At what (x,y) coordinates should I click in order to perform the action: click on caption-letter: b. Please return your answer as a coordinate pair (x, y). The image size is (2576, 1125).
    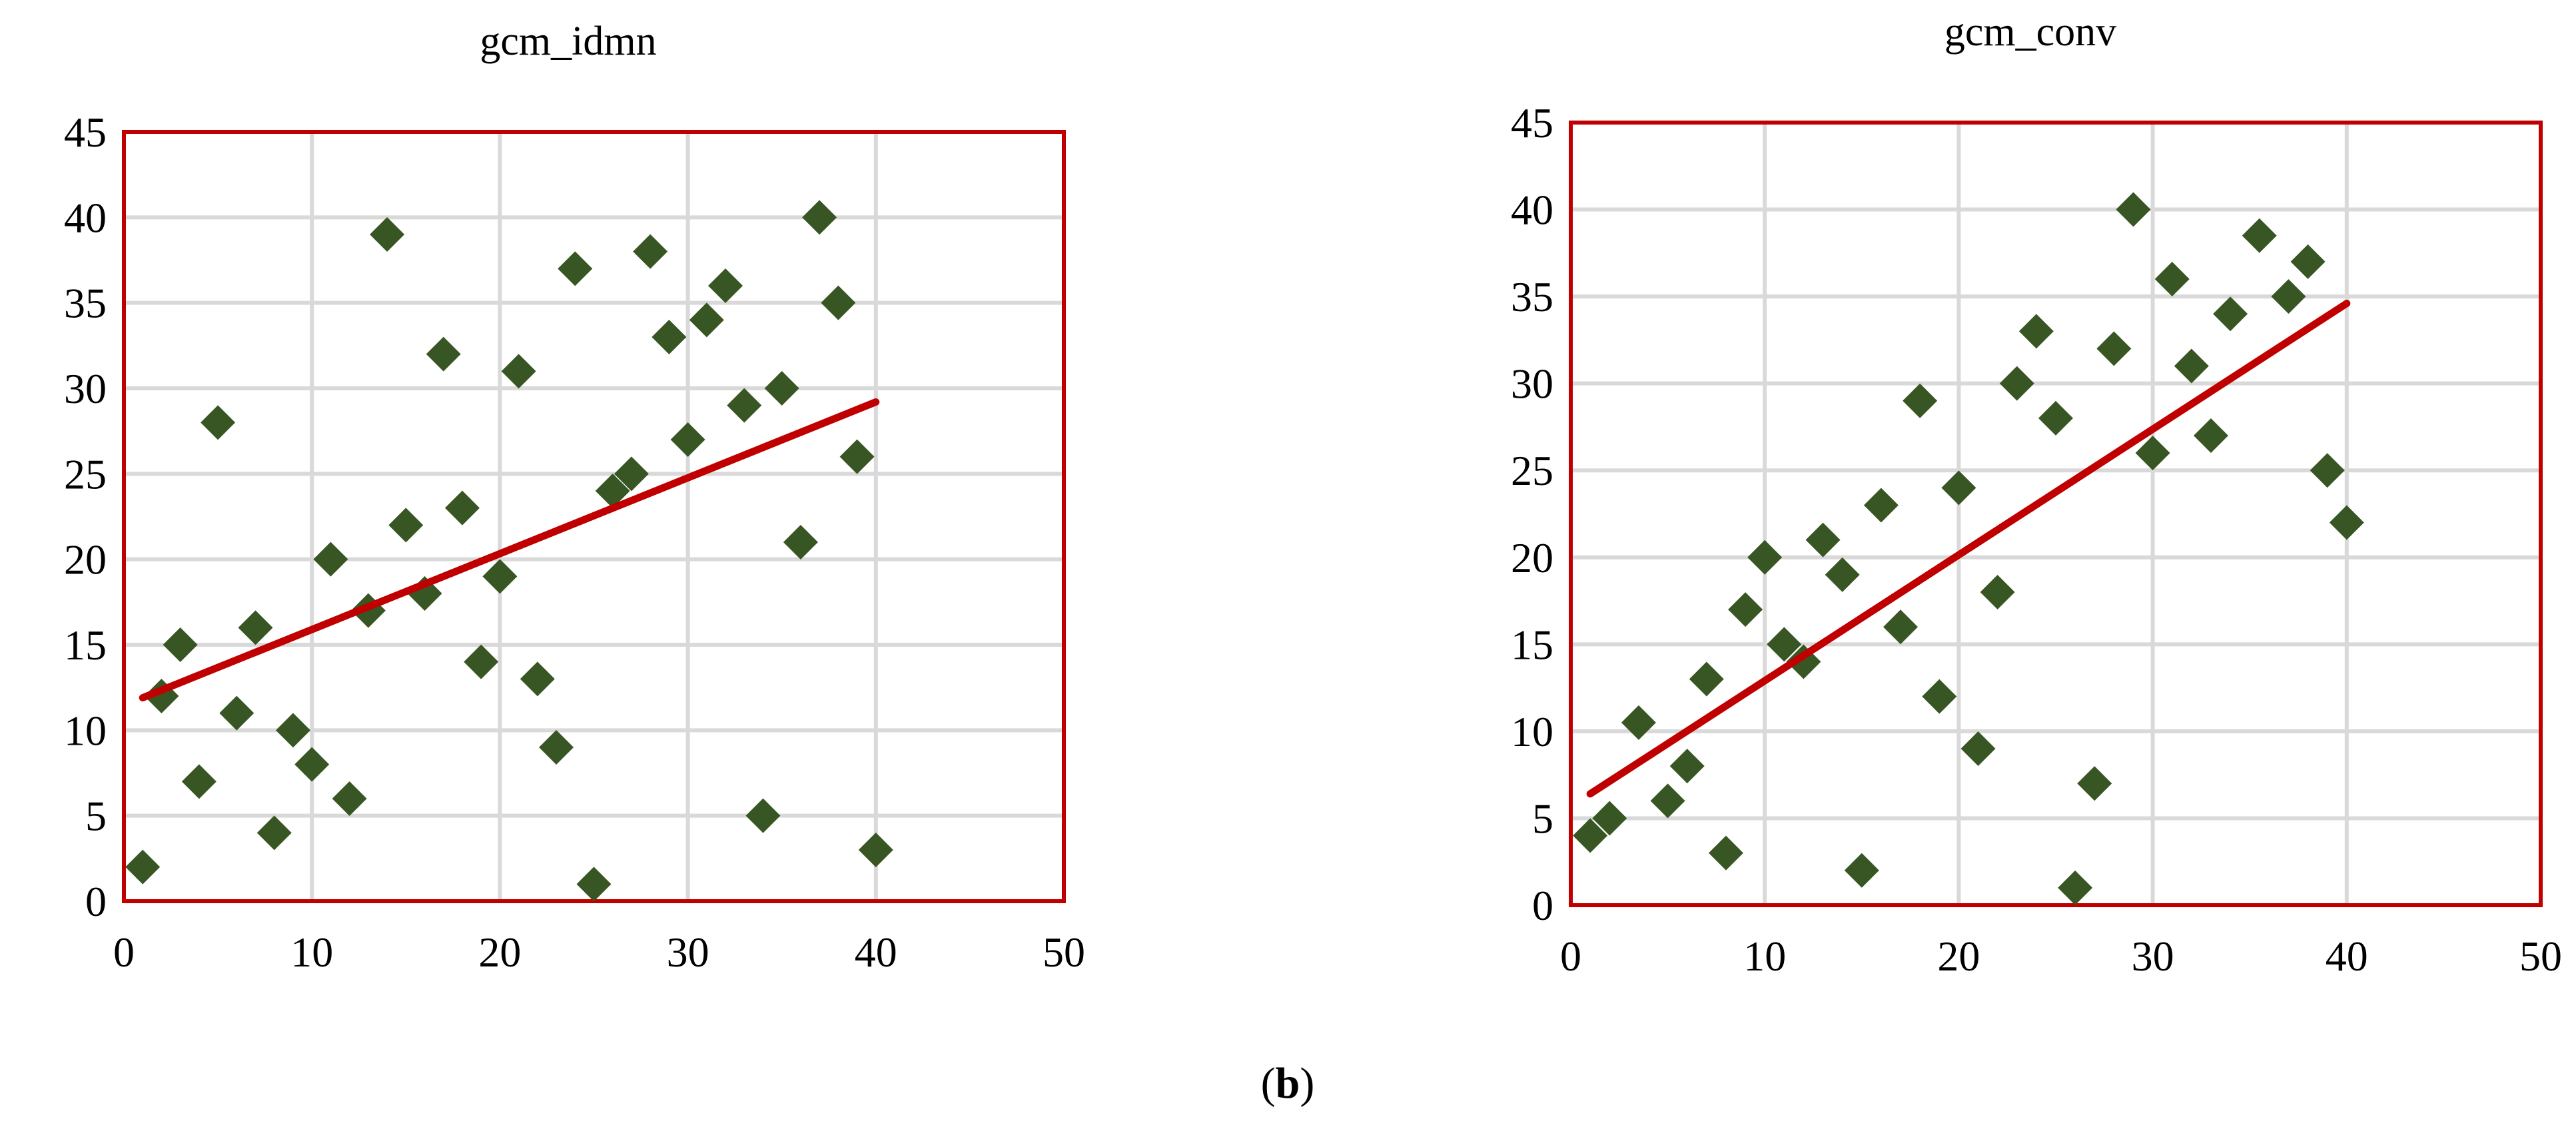
    Looking at the image, I should click on (1288, 1083).